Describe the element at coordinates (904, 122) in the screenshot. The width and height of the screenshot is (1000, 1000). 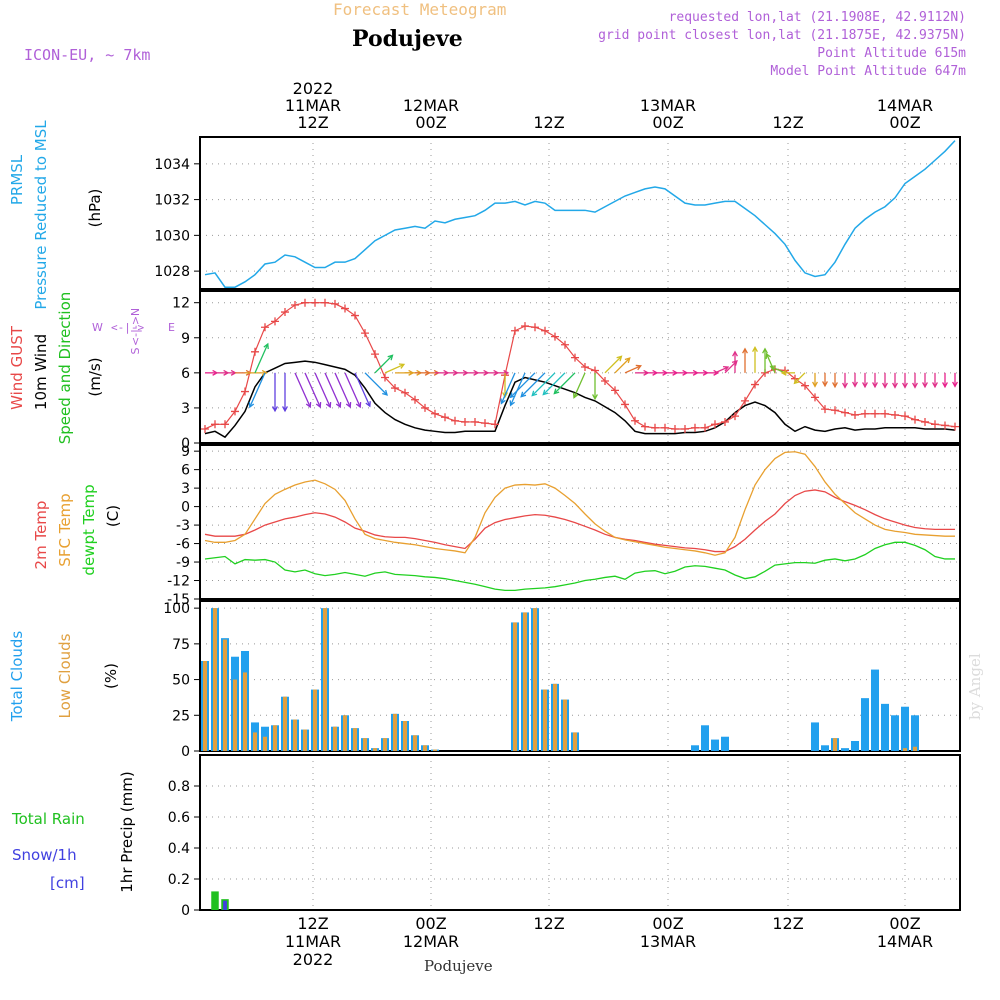
I see `time-label-top: 00Z` at that location.